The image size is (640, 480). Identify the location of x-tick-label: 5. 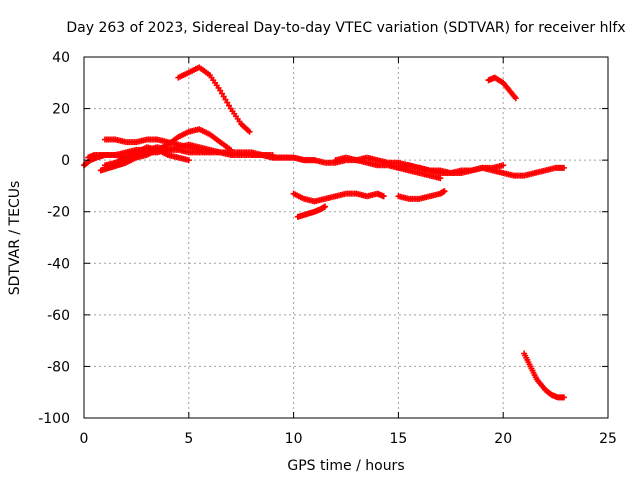
(188, 439).